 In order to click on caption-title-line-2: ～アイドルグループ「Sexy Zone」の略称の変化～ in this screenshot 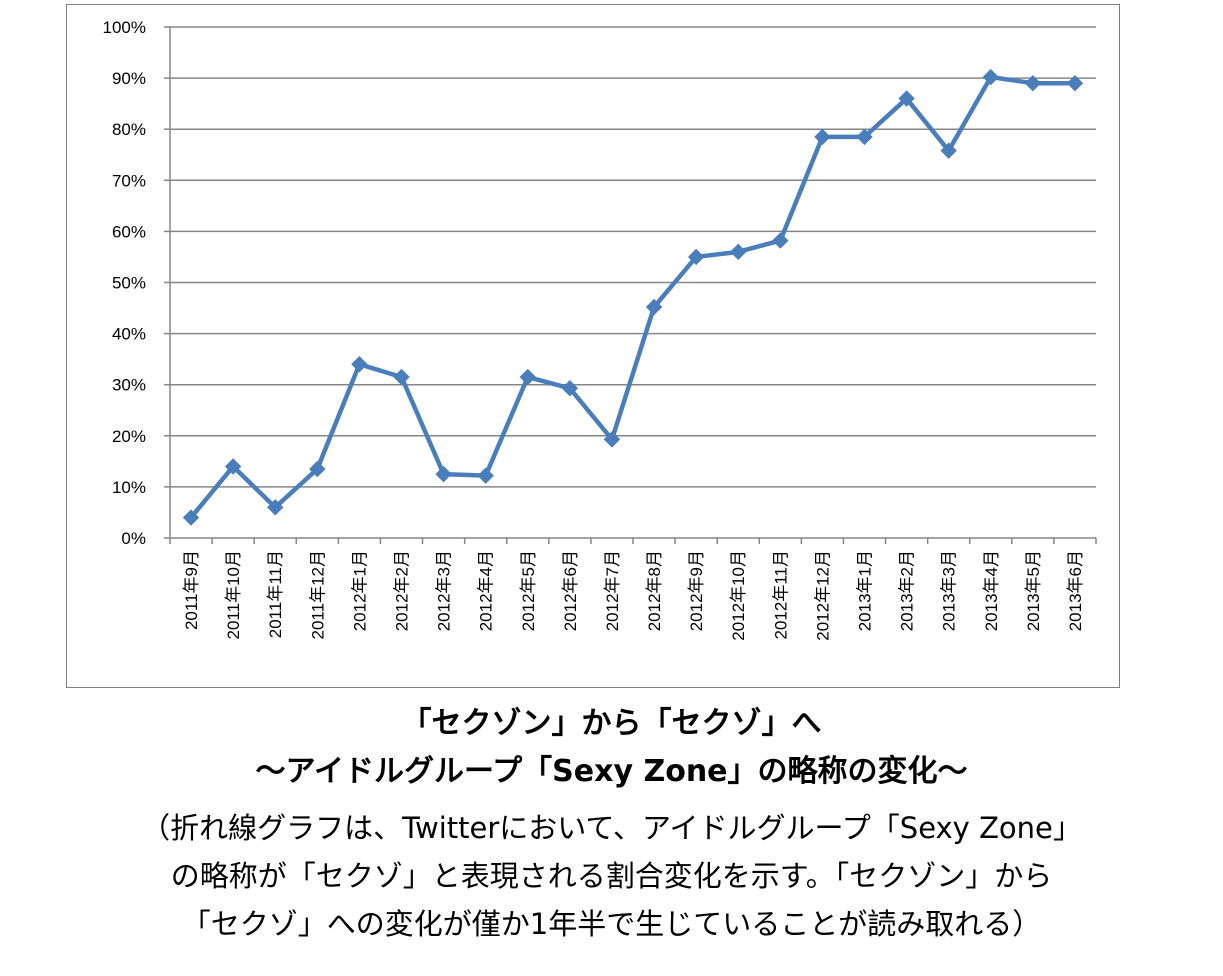, I will do `click(611, 771)`.